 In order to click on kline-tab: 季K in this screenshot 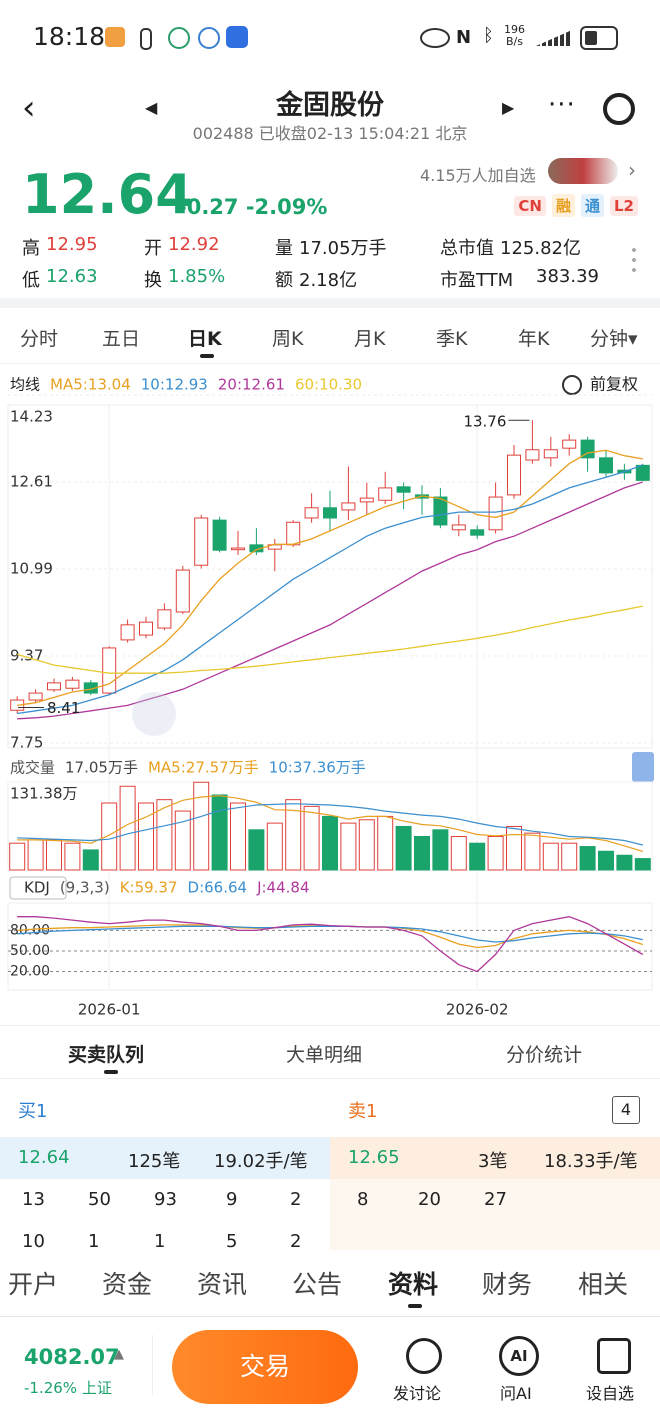, I will do `click(452, 339)`.